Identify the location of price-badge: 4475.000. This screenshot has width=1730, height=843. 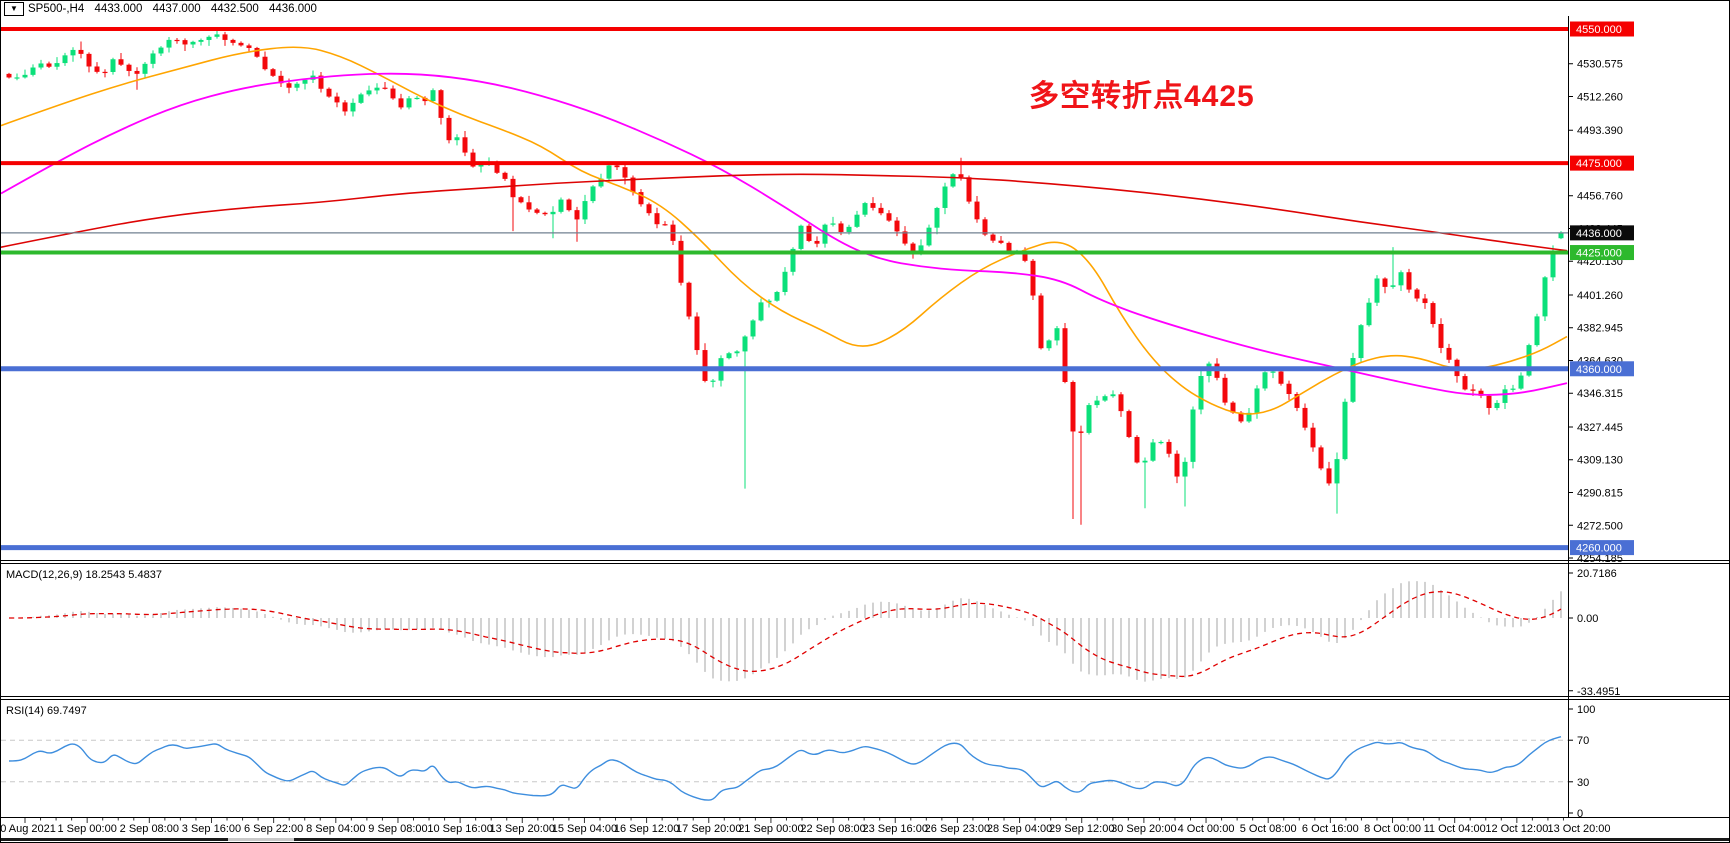
(1602, 163).